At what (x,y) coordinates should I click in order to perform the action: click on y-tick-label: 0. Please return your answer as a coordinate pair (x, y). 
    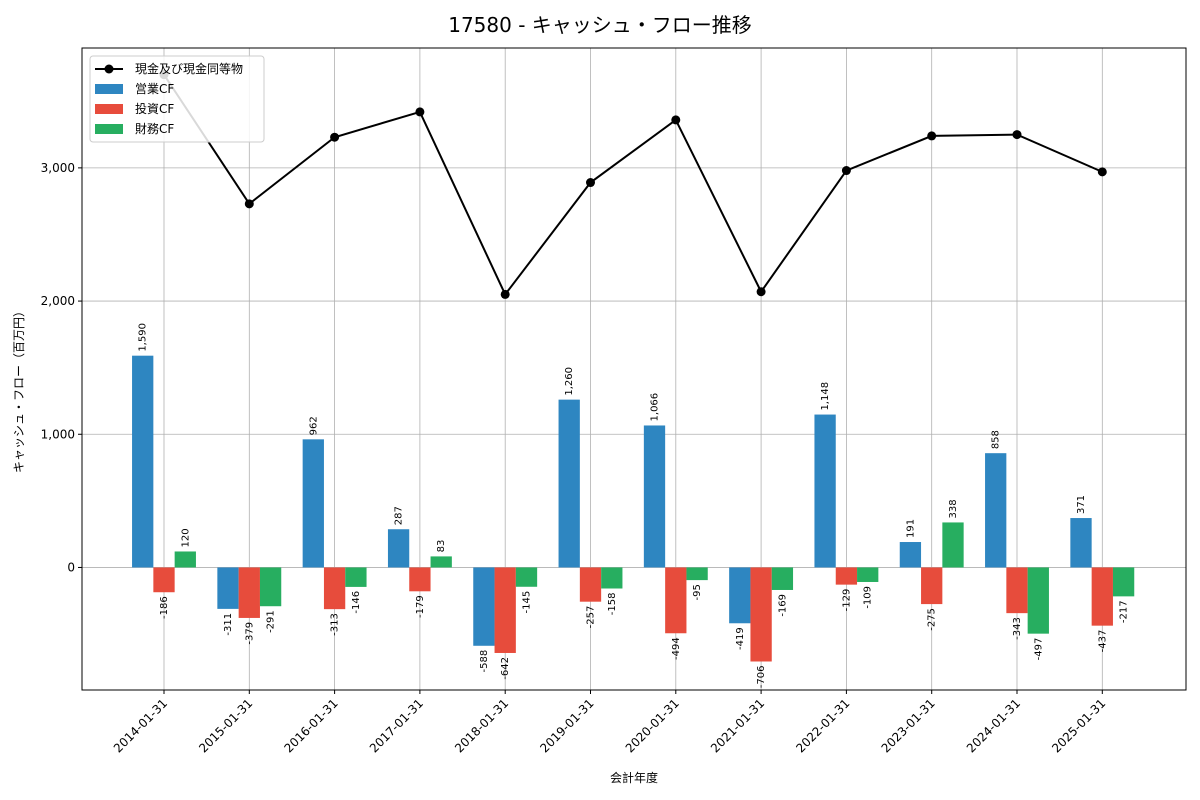
    Looking at the image, I should click on (71, 567).